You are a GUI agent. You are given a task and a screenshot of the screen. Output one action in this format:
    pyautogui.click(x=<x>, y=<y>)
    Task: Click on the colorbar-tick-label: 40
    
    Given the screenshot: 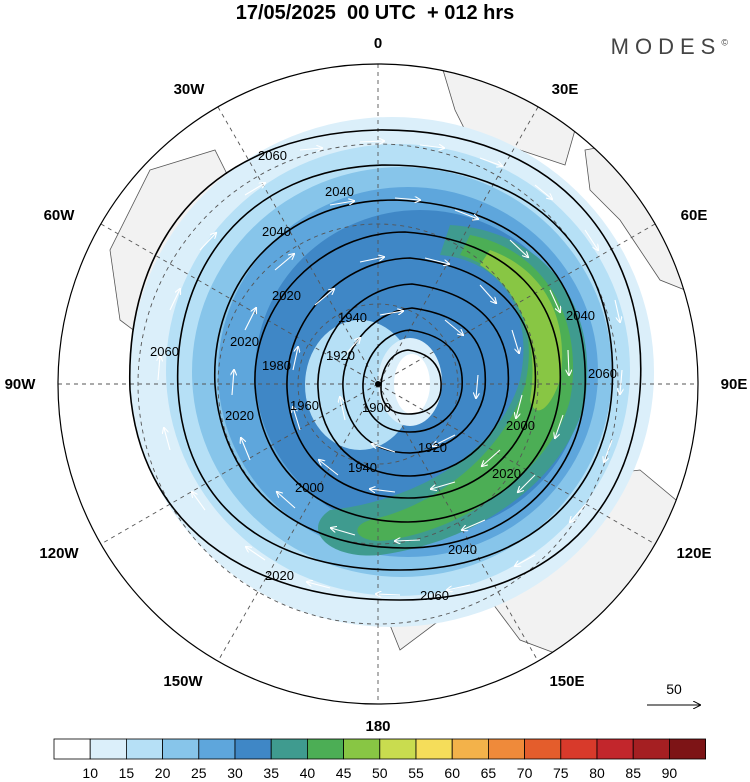 What is the action you would take?
    pyautogui.click(x=308, y=773)
    